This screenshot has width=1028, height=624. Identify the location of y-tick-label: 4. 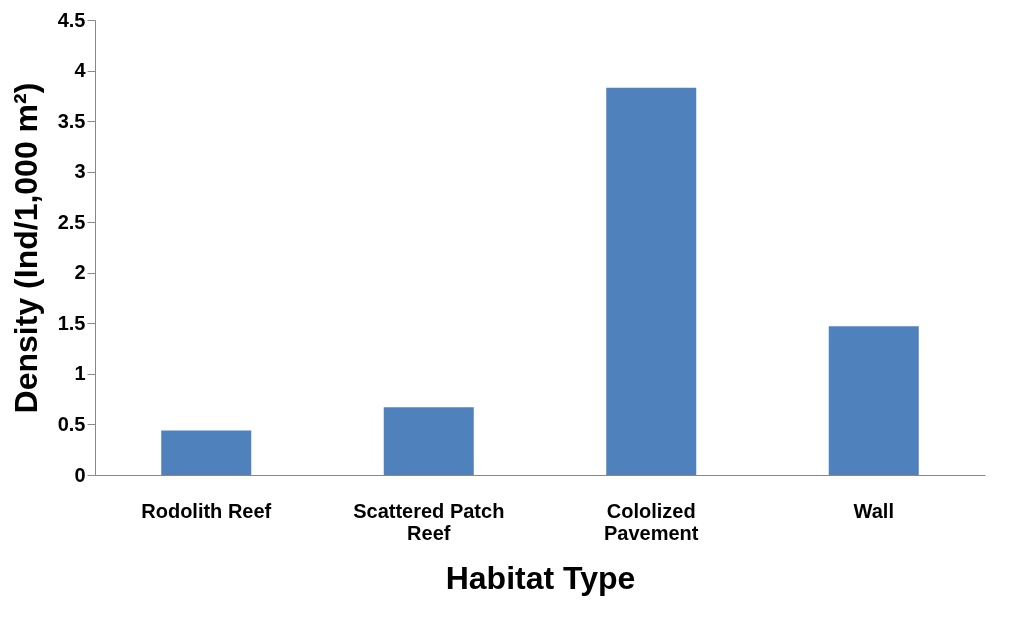
(80, 70).